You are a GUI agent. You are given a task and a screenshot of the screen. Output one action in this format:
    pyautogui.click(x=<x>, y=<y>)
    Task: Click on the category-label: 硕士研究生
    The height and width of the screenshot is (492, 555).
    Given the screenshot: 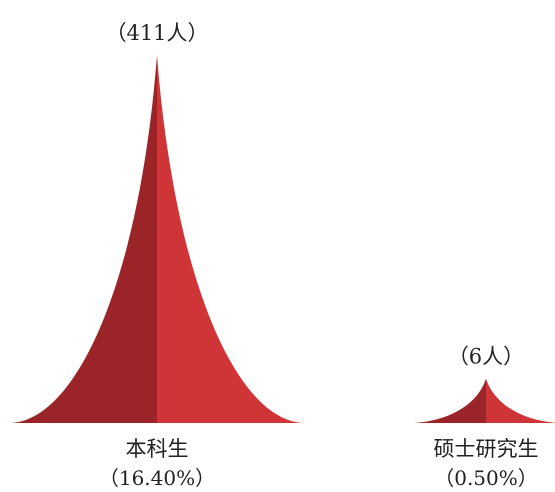 What is the action you would take?
    pyautogui.click(x=486, y=449)
    